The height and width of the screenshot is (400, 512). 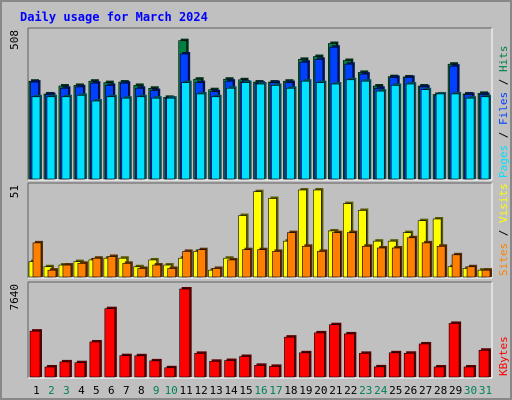 What do you see at coordinates (14, 40) in the screenshot?
I see `y-max-label: 508` at bounding box center [14, 40].